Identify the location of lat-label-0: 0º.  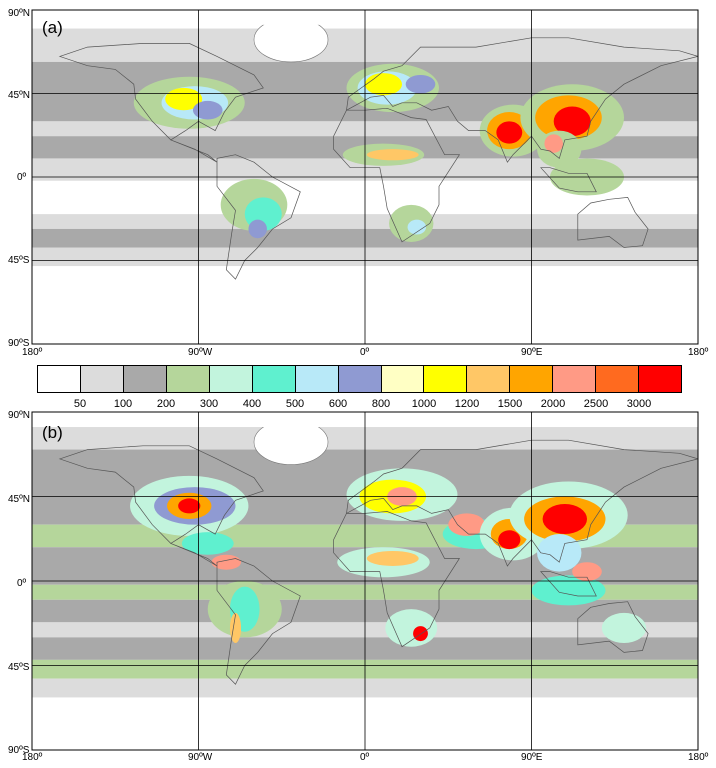
(22, 177).